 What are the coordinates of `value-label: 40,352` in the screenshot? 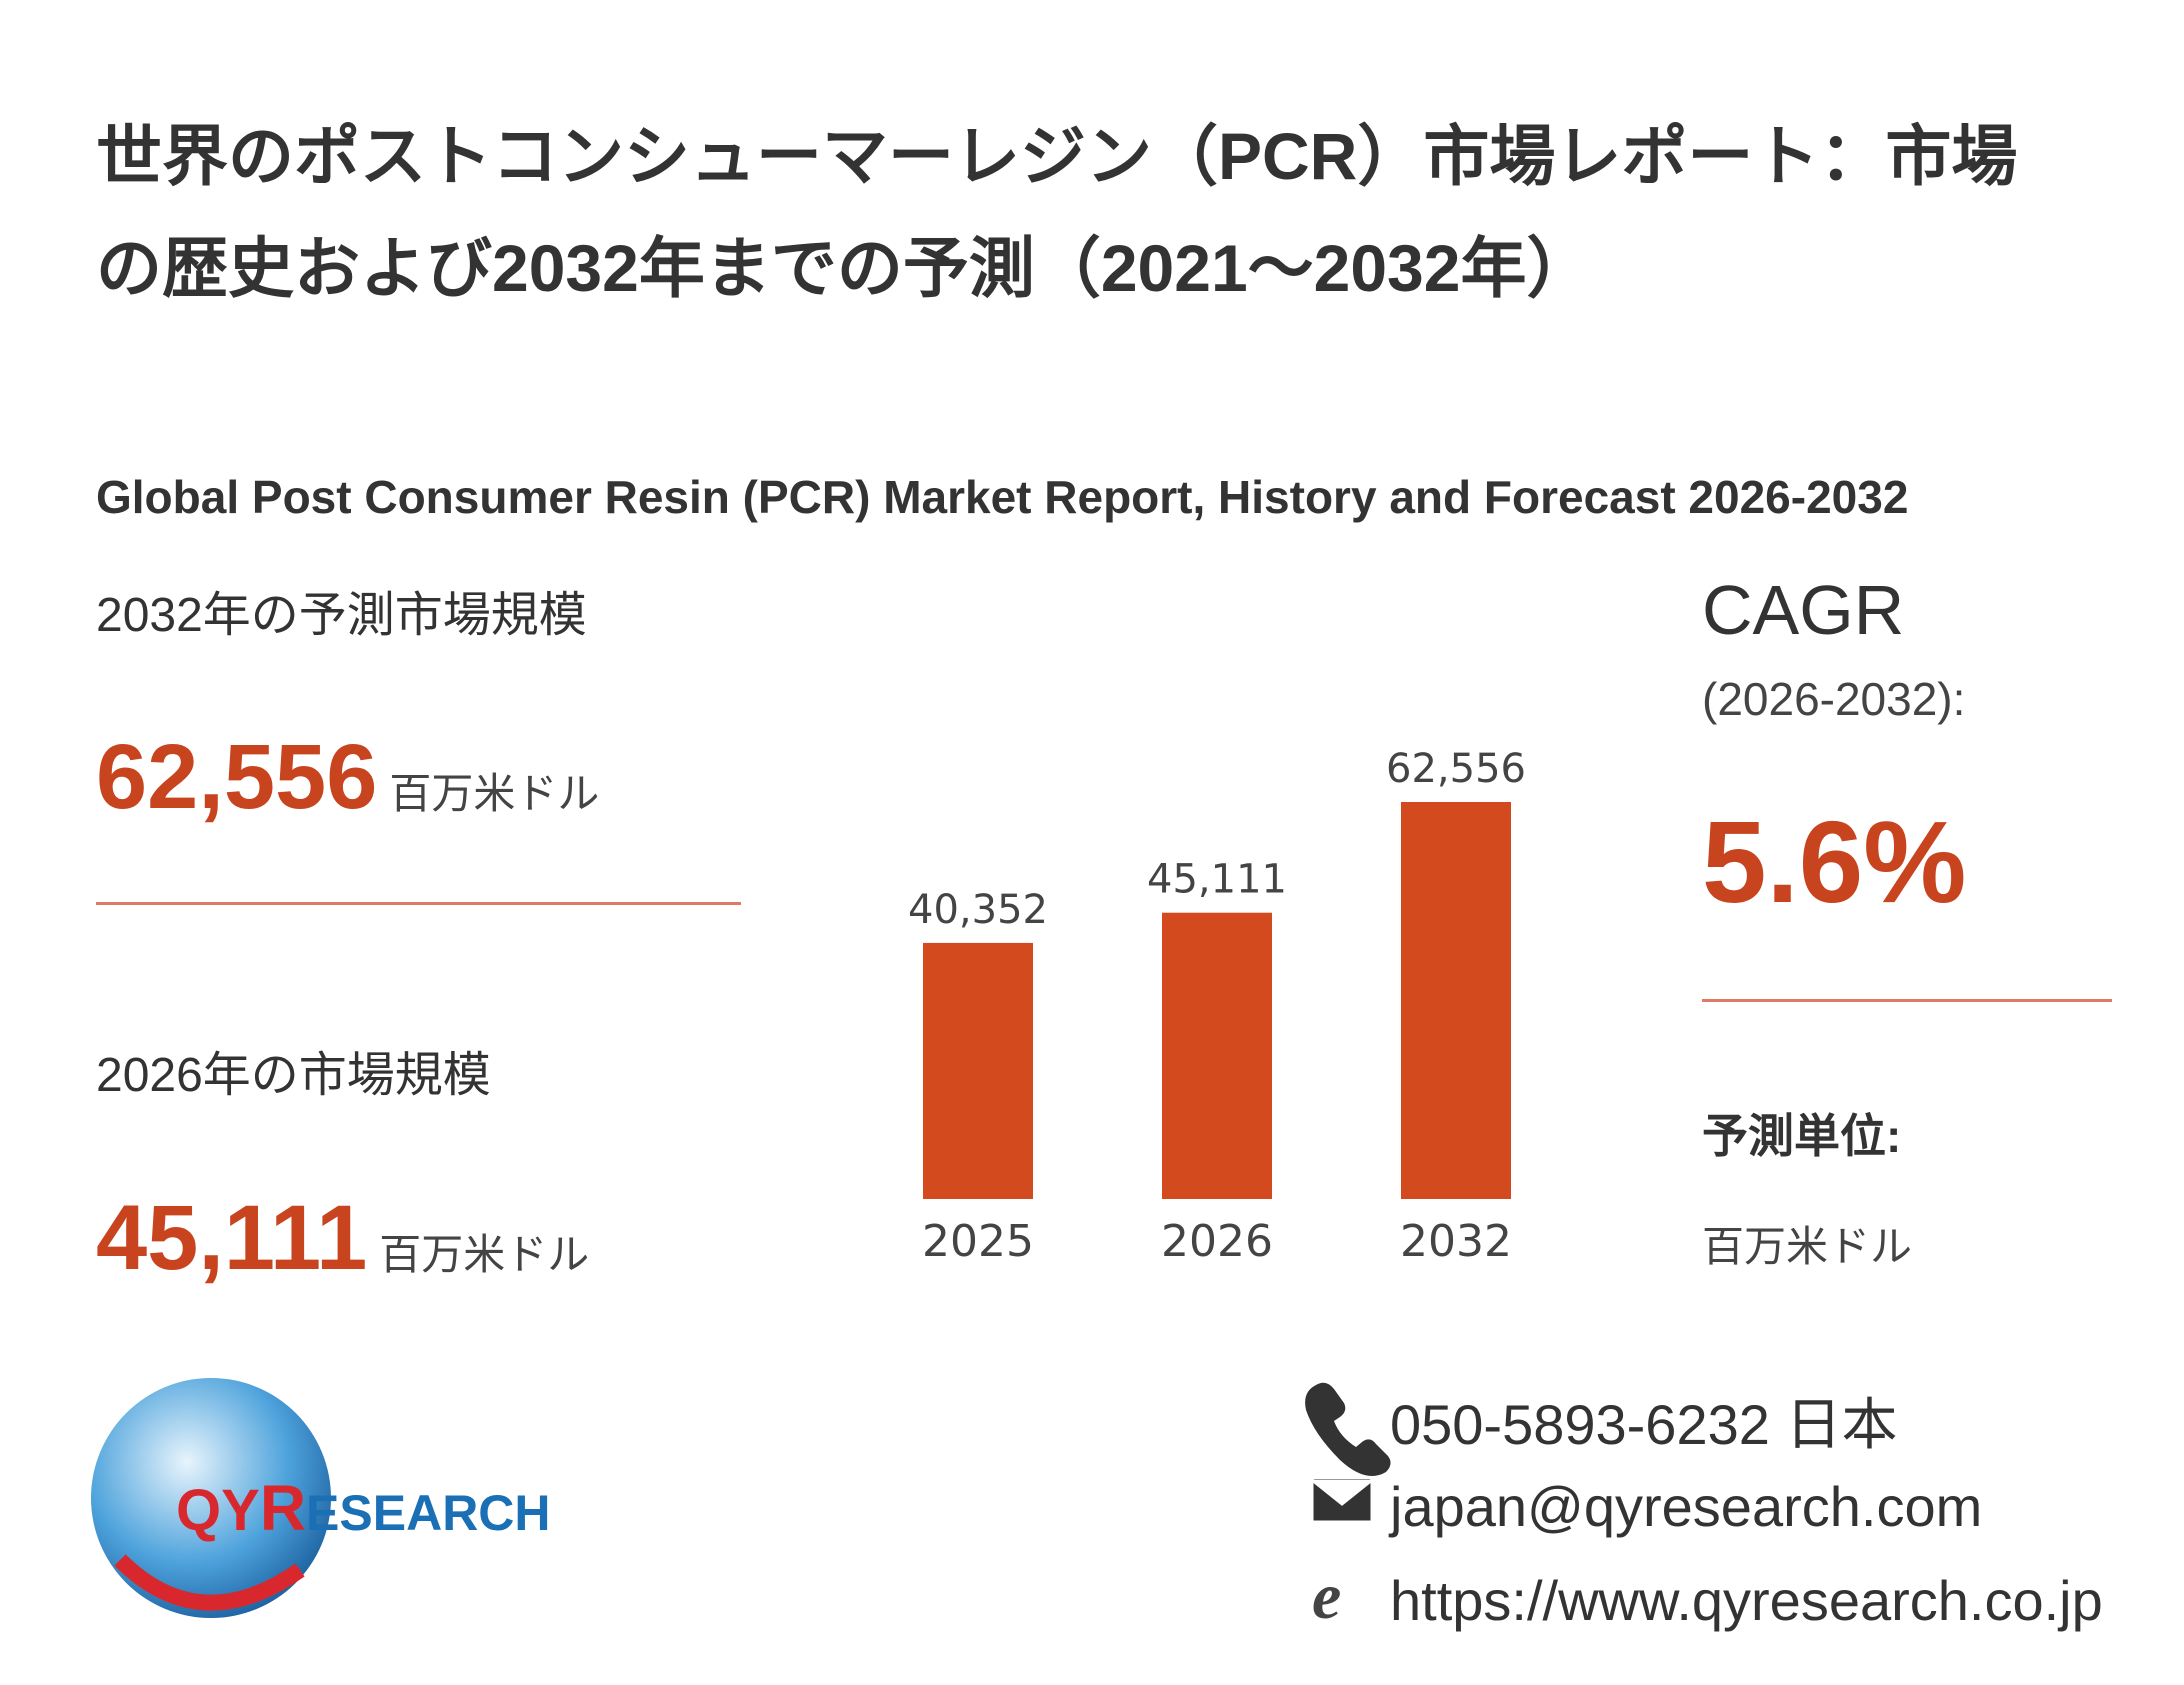 It's located at (978, 910).